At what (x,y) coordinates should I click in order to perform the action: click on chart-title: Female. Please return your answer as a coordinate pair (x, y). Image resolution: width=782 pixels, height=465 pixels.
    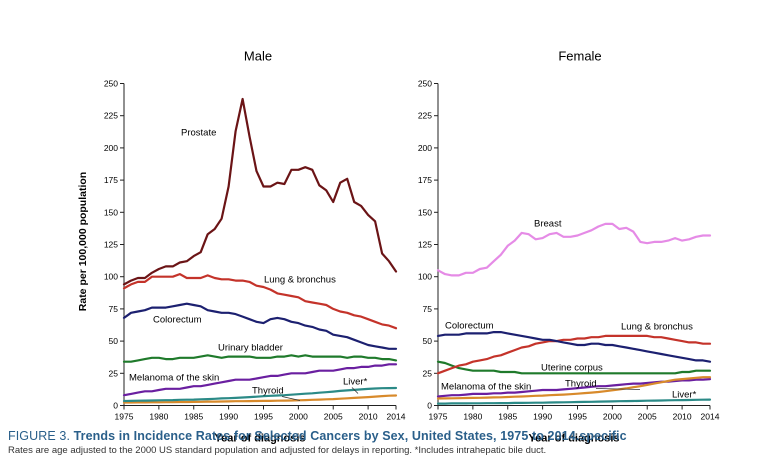
    Looking at the image, I should click on (579, 56).